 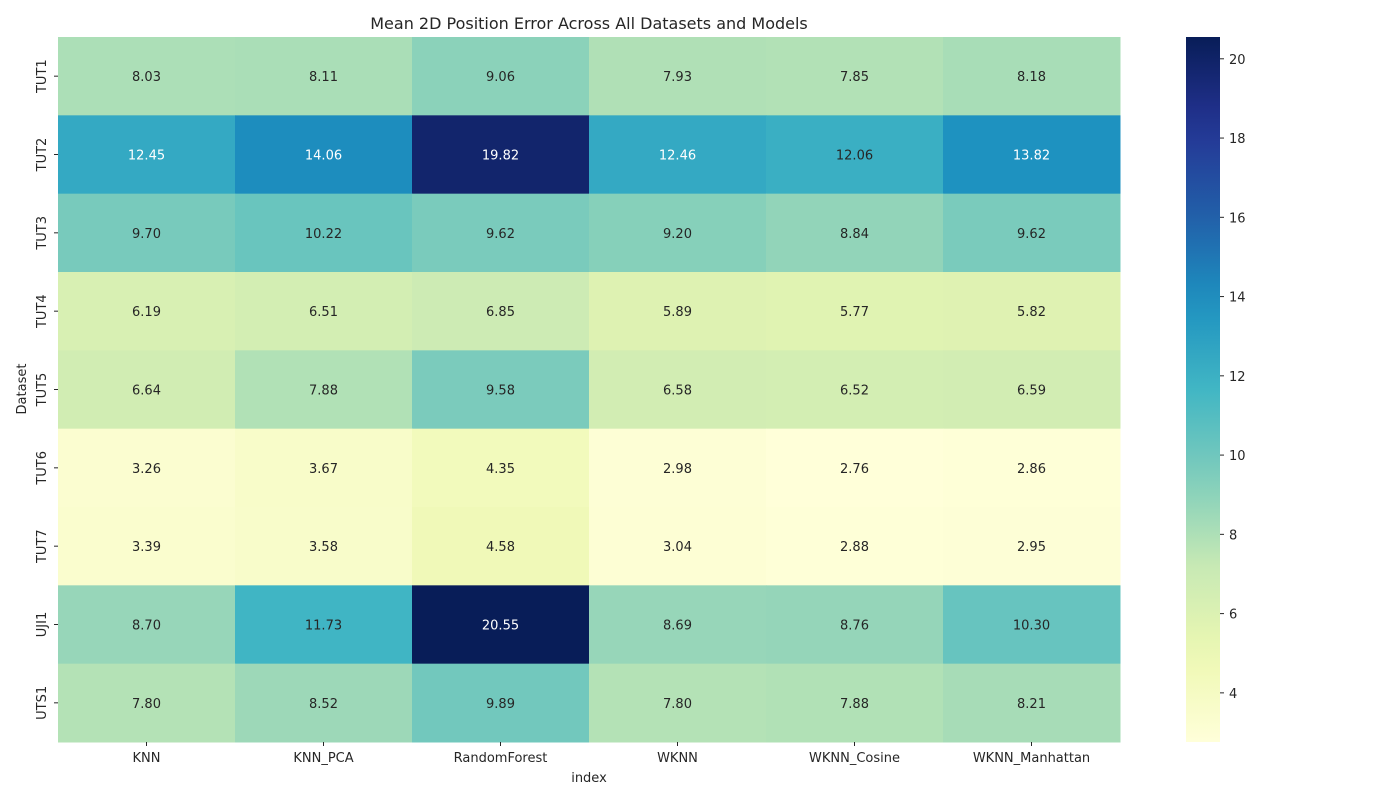 I want to click on cell-value-label: 12.46, so click(x=677, y=156).